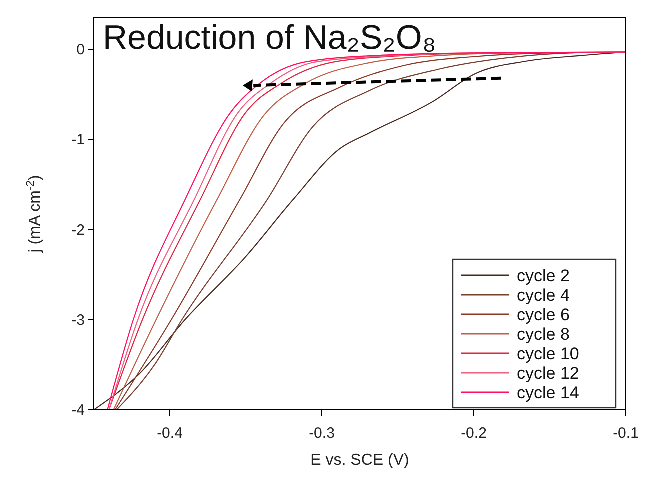 This screenshot has height=477, width=648. I want to click on y-tick-label: -1, so click(78, 140).